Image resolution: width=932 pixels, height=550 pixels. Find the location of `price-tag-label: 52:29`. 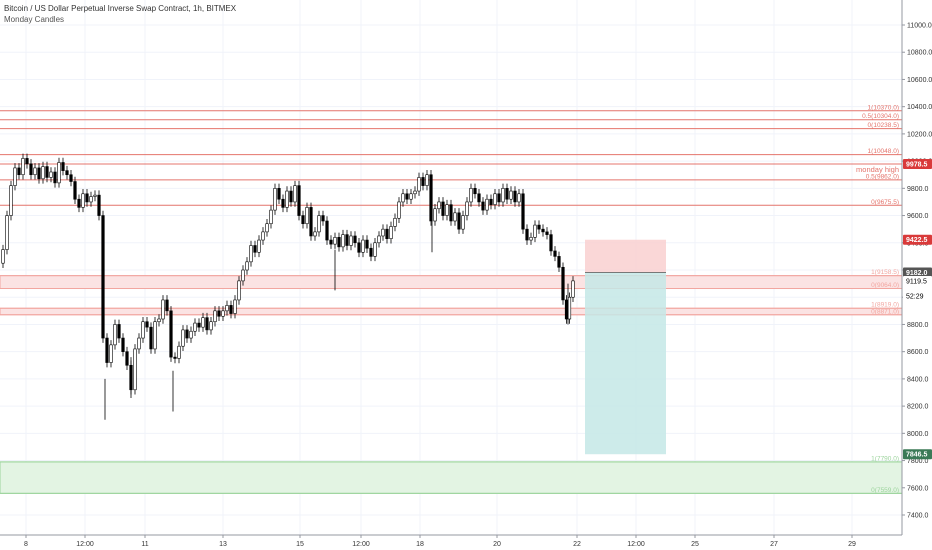

price-tag-label: 52:29 is located at coordinates (915, 296).